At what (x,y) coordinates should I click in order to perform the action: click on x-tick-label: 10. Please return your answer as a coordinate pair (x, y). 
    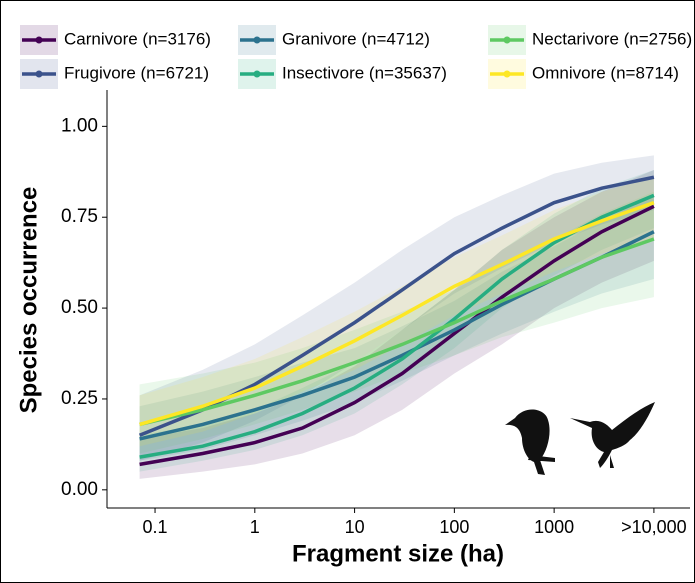
    Looking at the image, I should click on (355, 527).